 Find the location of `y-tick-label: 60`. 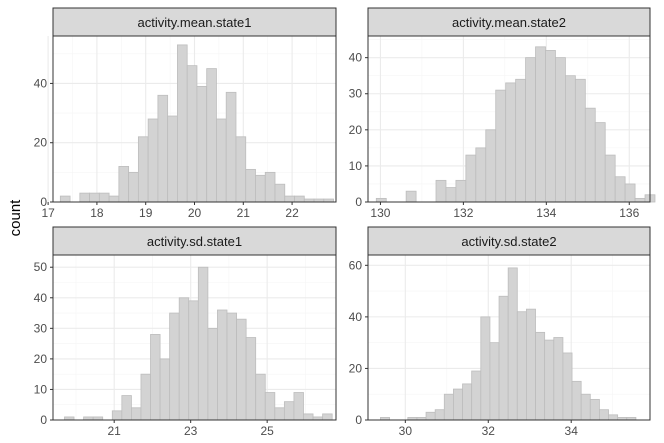

y-tick-label: 60 is located at coordinates (356, 265).